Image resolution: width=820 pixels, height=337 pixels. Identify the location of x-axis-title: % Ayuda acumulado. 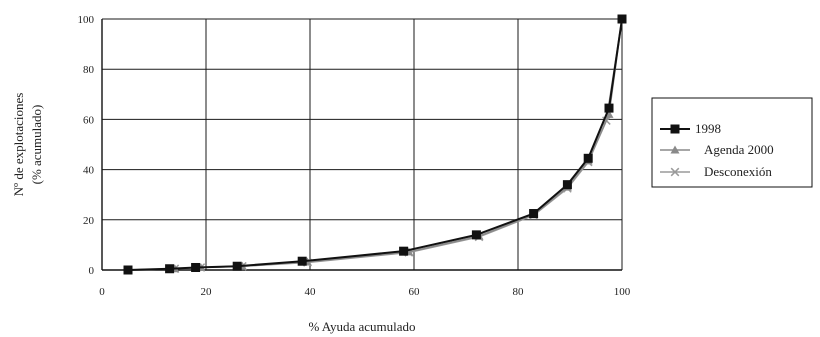
(361, 326).